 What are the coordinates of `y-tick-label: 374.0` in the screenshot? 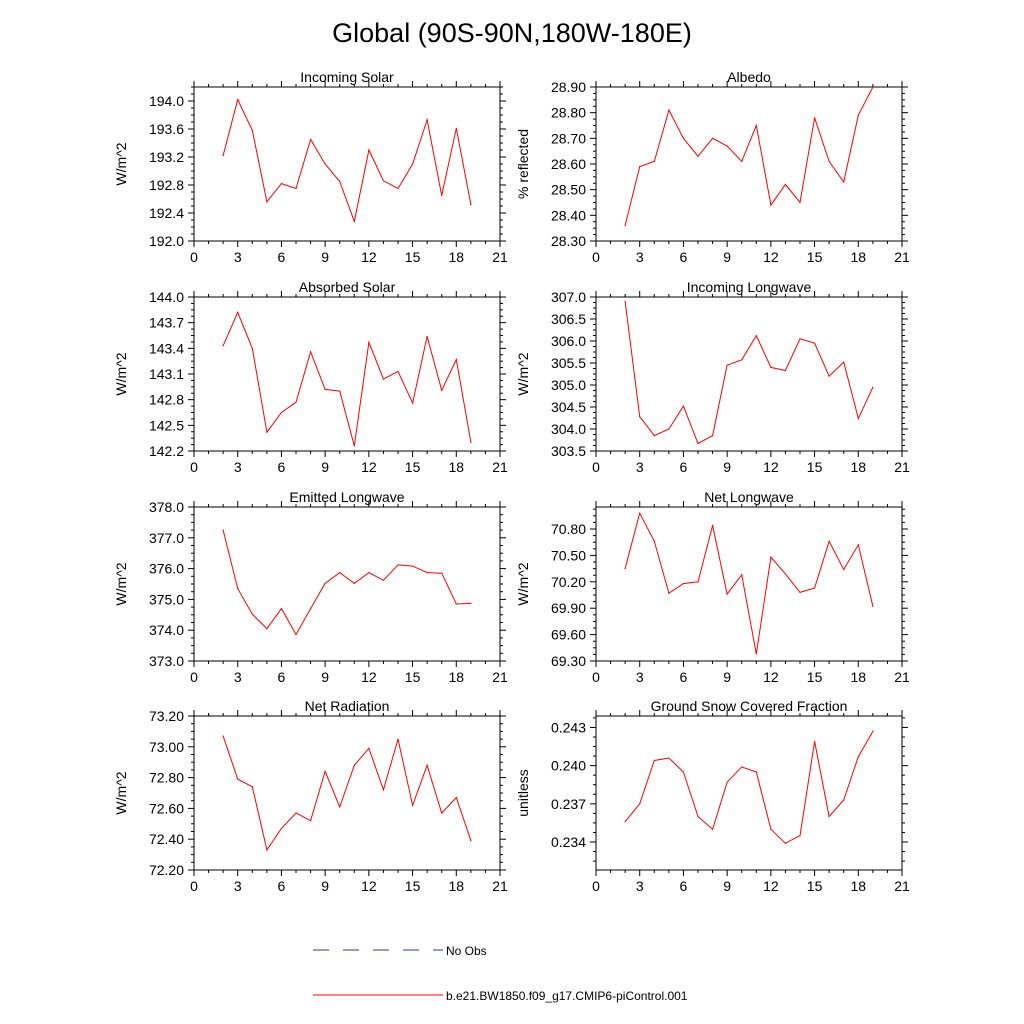 It's located at (166, 630).